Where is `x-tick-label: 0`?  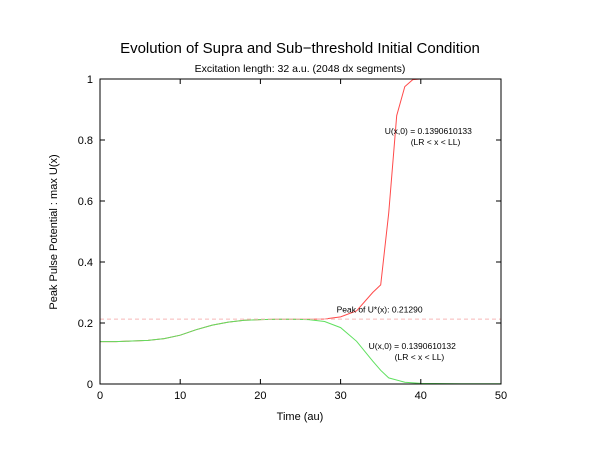
x-tick-label: 0 is located at coordinates (100, 396).